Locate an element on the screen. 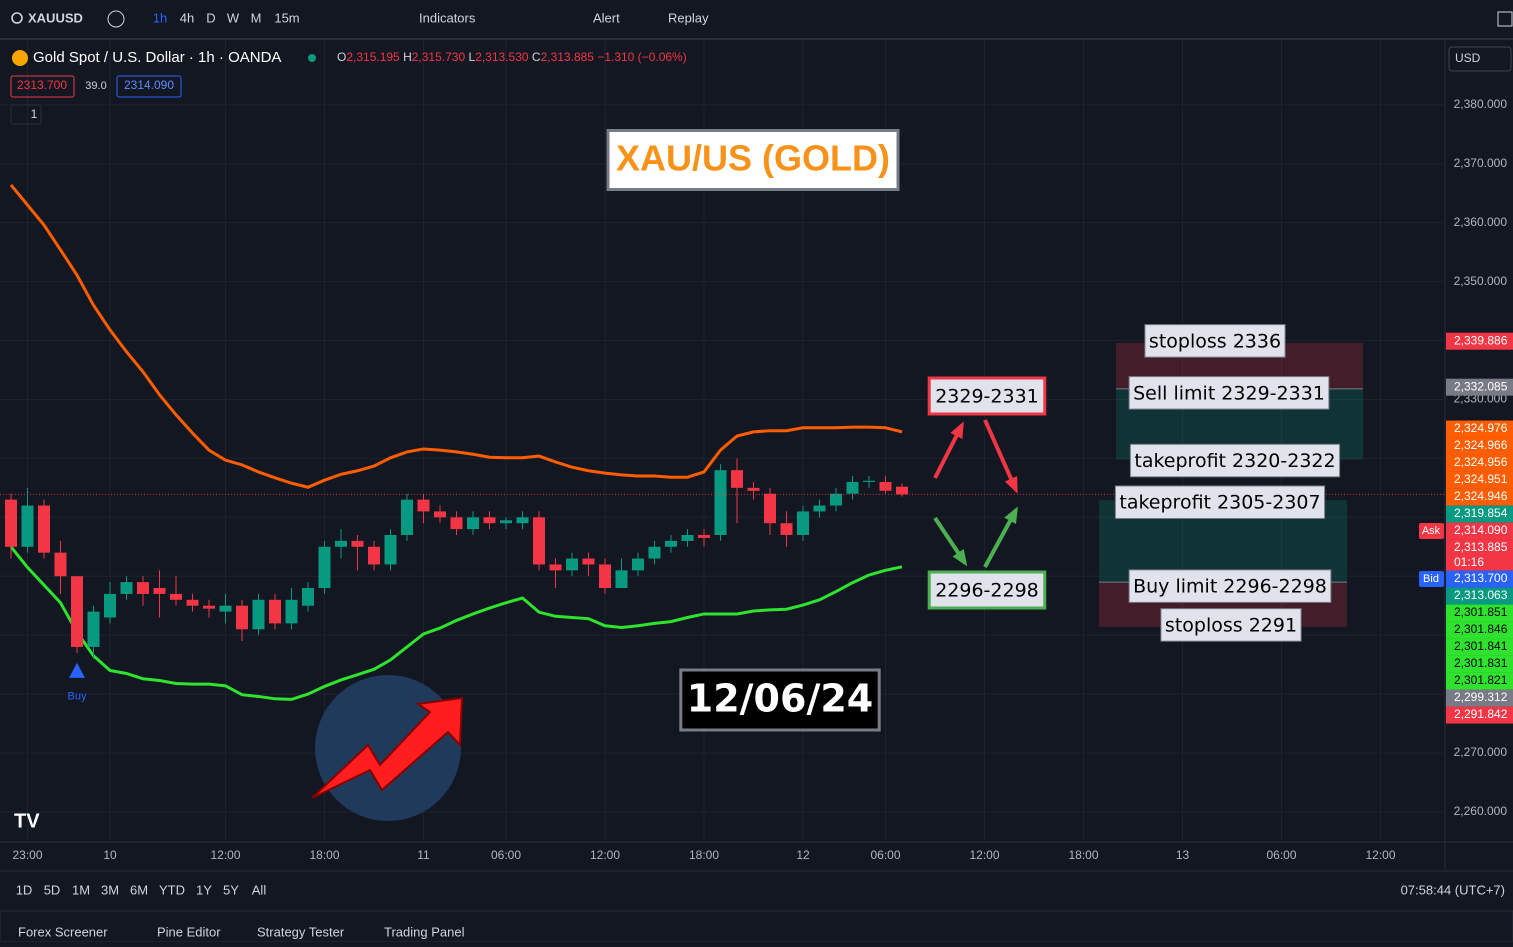  title-annotation-box is located at coordinates (753, 160).